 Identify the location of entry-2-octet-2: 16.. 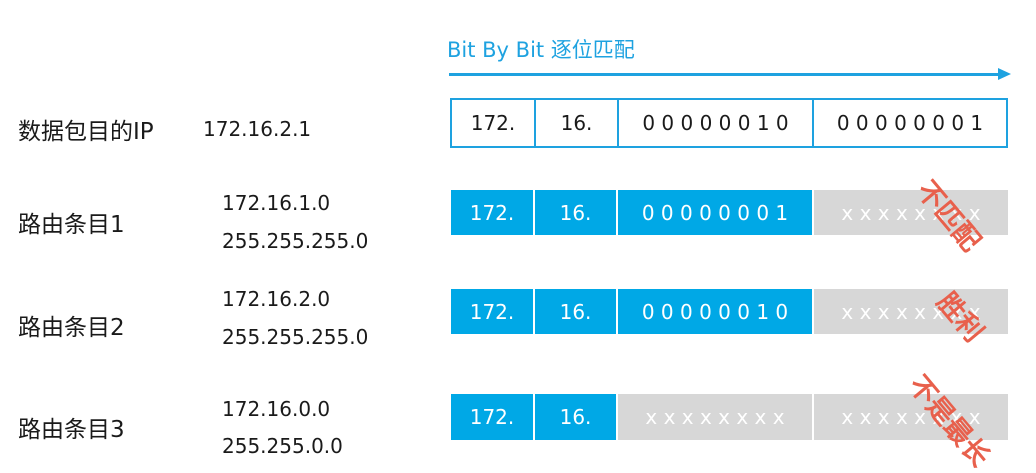
(575, 311).